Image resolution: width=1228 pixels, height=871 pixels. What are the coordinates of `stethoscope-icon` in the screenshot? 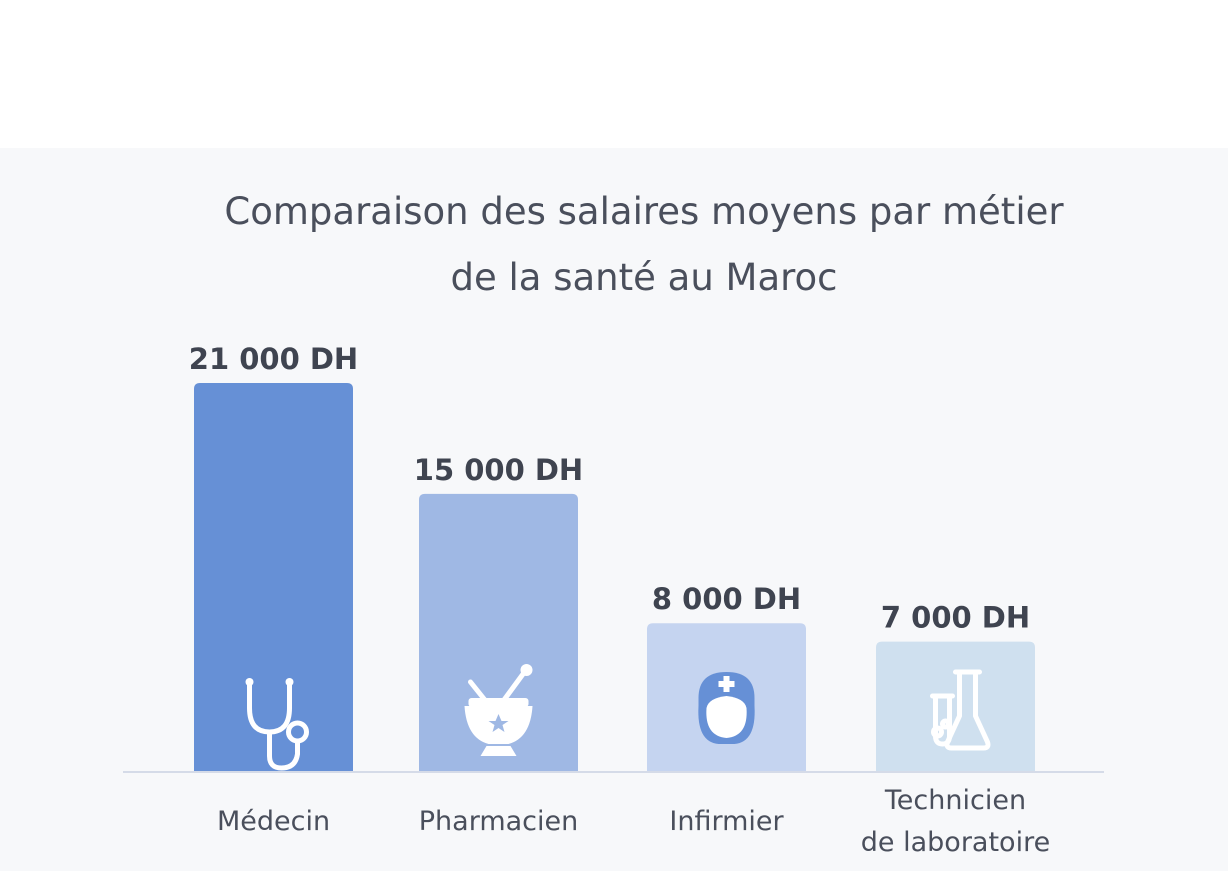 It's located at (277, 724).